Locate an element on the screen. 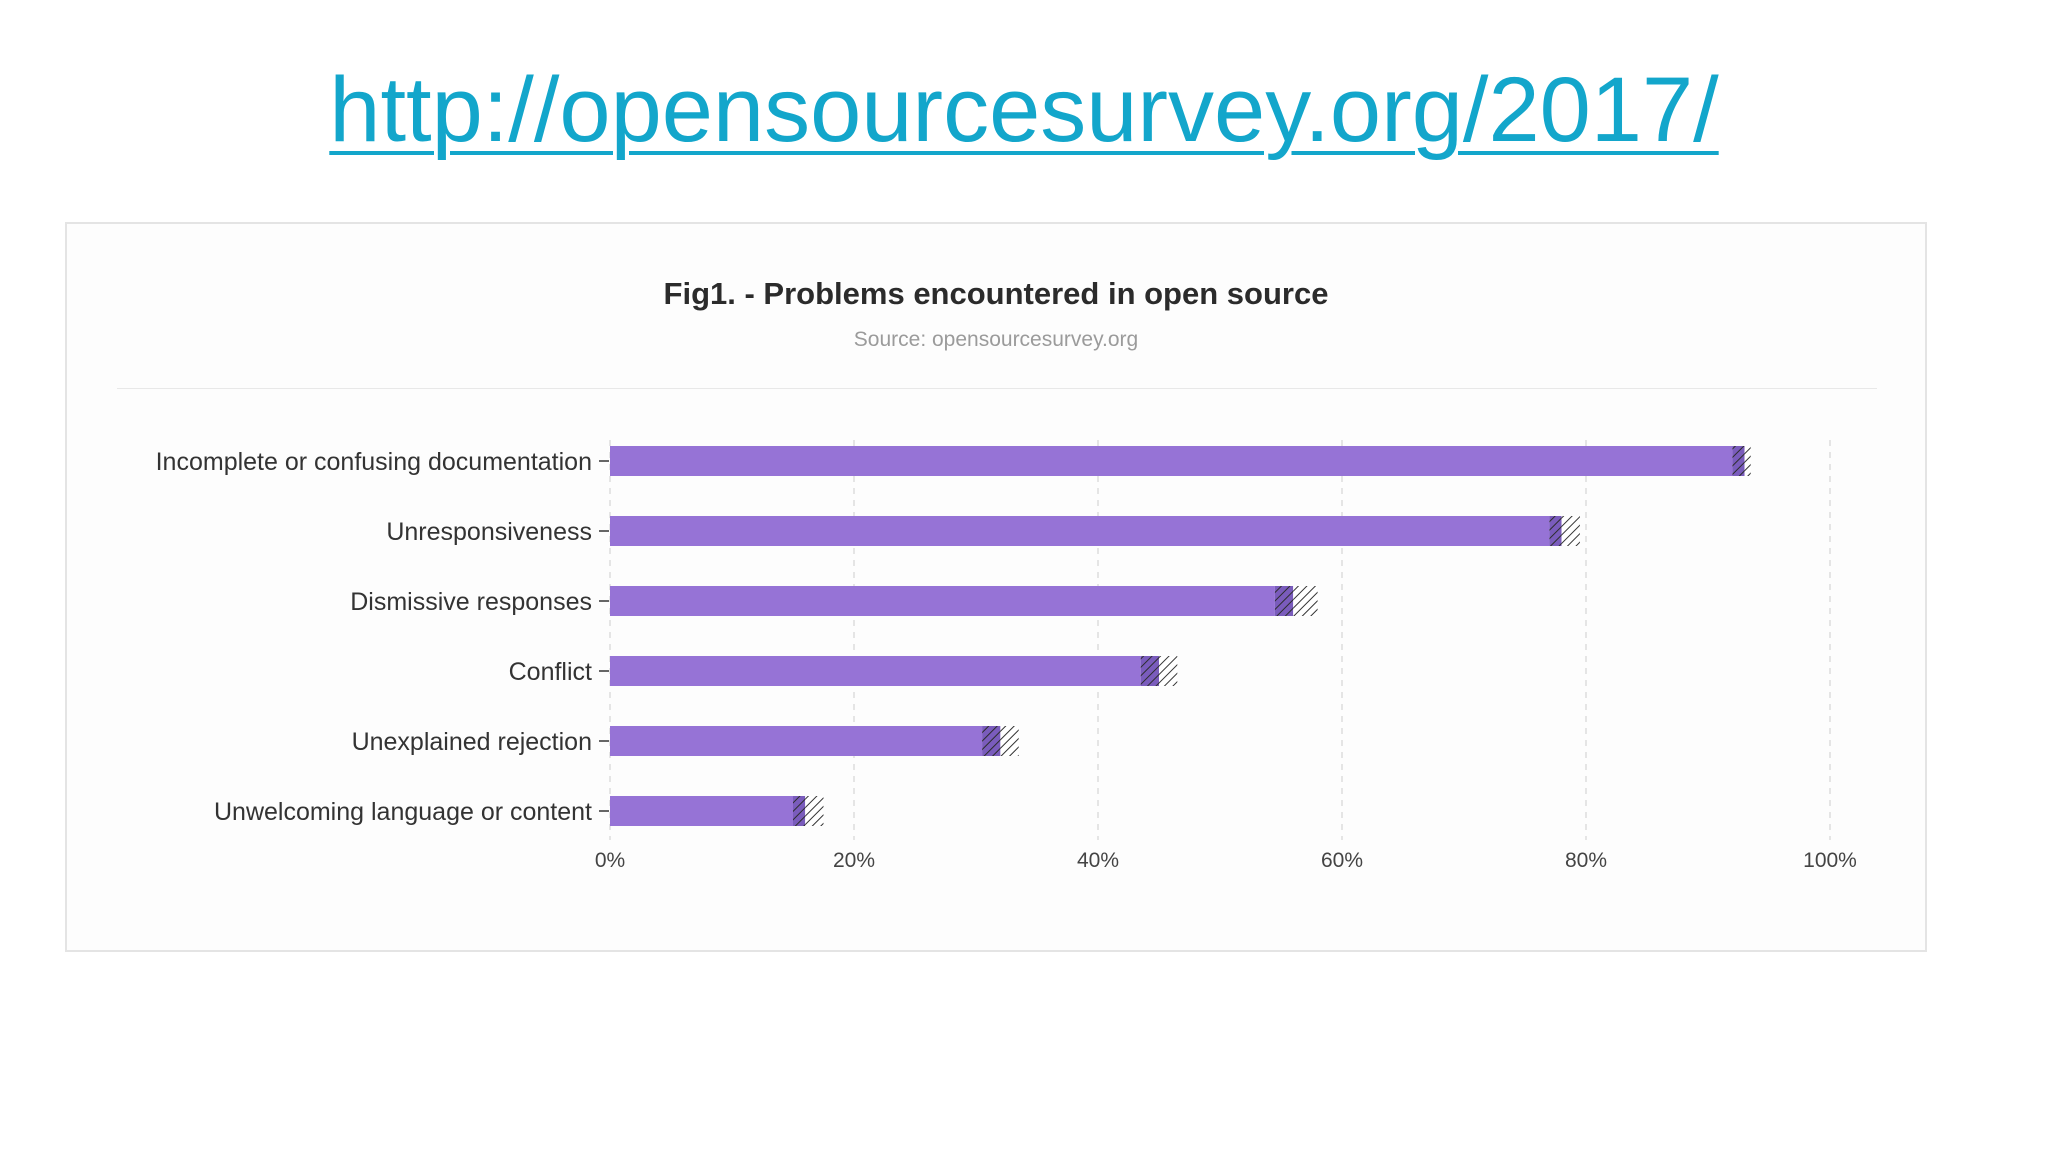 Image resolution: width=2048 pixels, height=1152 pixels. x-tick-label: 20% is located at coordinates (854, 860).